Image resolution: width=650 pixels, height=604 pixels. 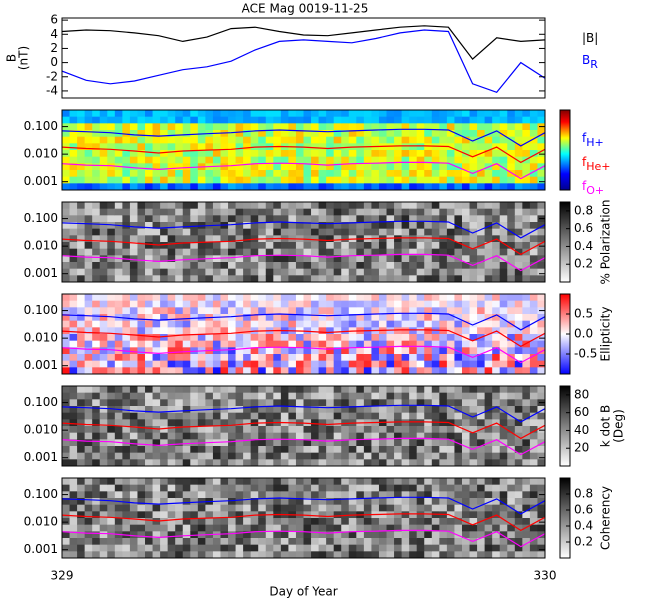 What do you see at coordinates (565, 518) in the screenshot?
I see `colorbar` at bounding box center [565, 518].